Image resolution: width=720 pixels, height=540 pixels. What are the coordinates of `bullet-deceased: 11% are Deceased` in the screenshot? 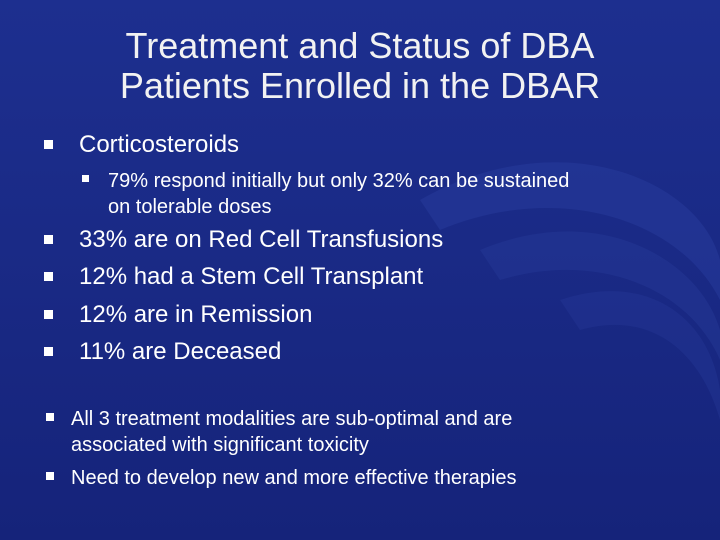 It's located at (162, 352).